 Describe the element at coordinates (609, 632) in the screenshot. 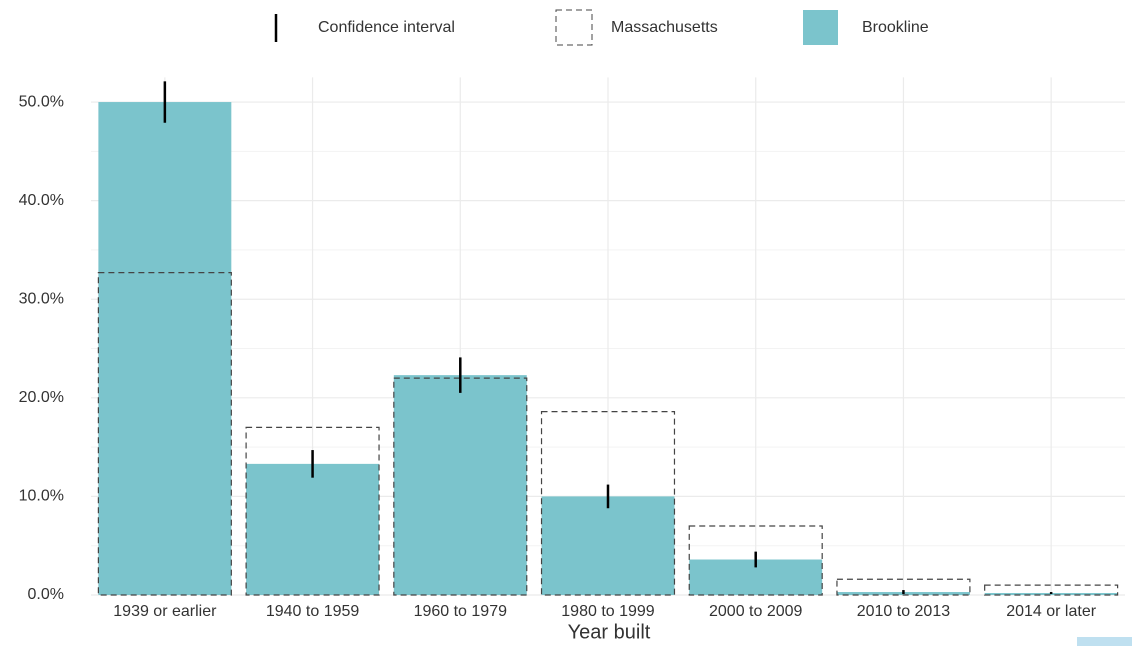

I see `x-axis-title: Year built` at that location.